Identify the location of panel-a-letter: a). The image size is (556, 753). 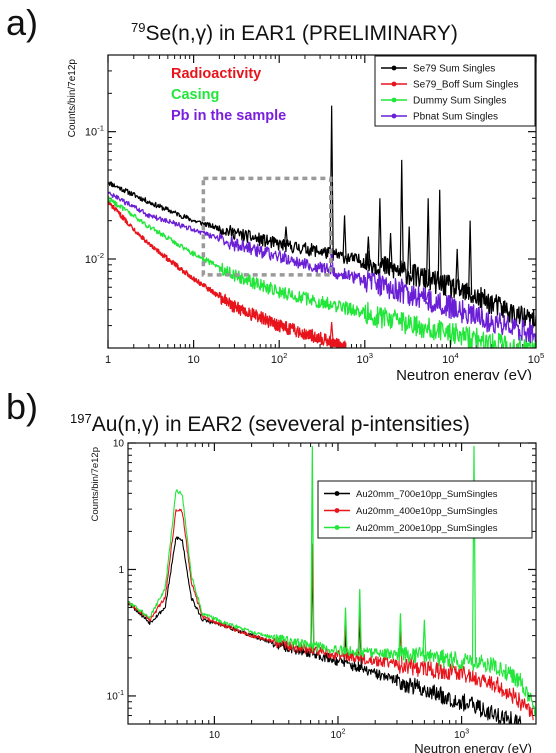
(22, 22).